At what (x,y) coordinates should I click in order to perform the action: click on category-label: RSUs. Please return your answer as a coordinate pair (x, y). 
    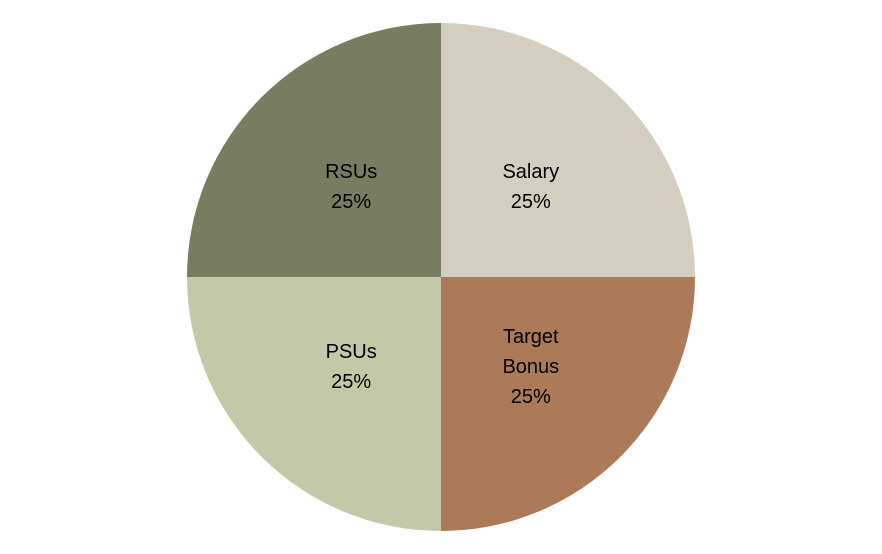
    Looking at the image, I should click on (351, 172).